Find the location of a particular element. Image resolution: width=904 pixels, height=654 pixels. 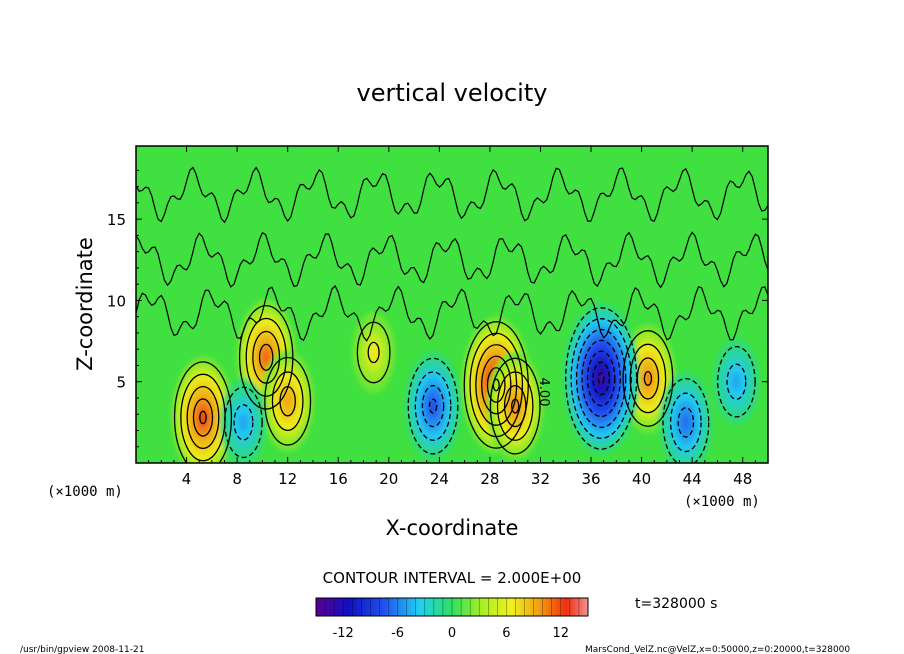

x-tick-label: 36 is located at coordinates (590, 479).